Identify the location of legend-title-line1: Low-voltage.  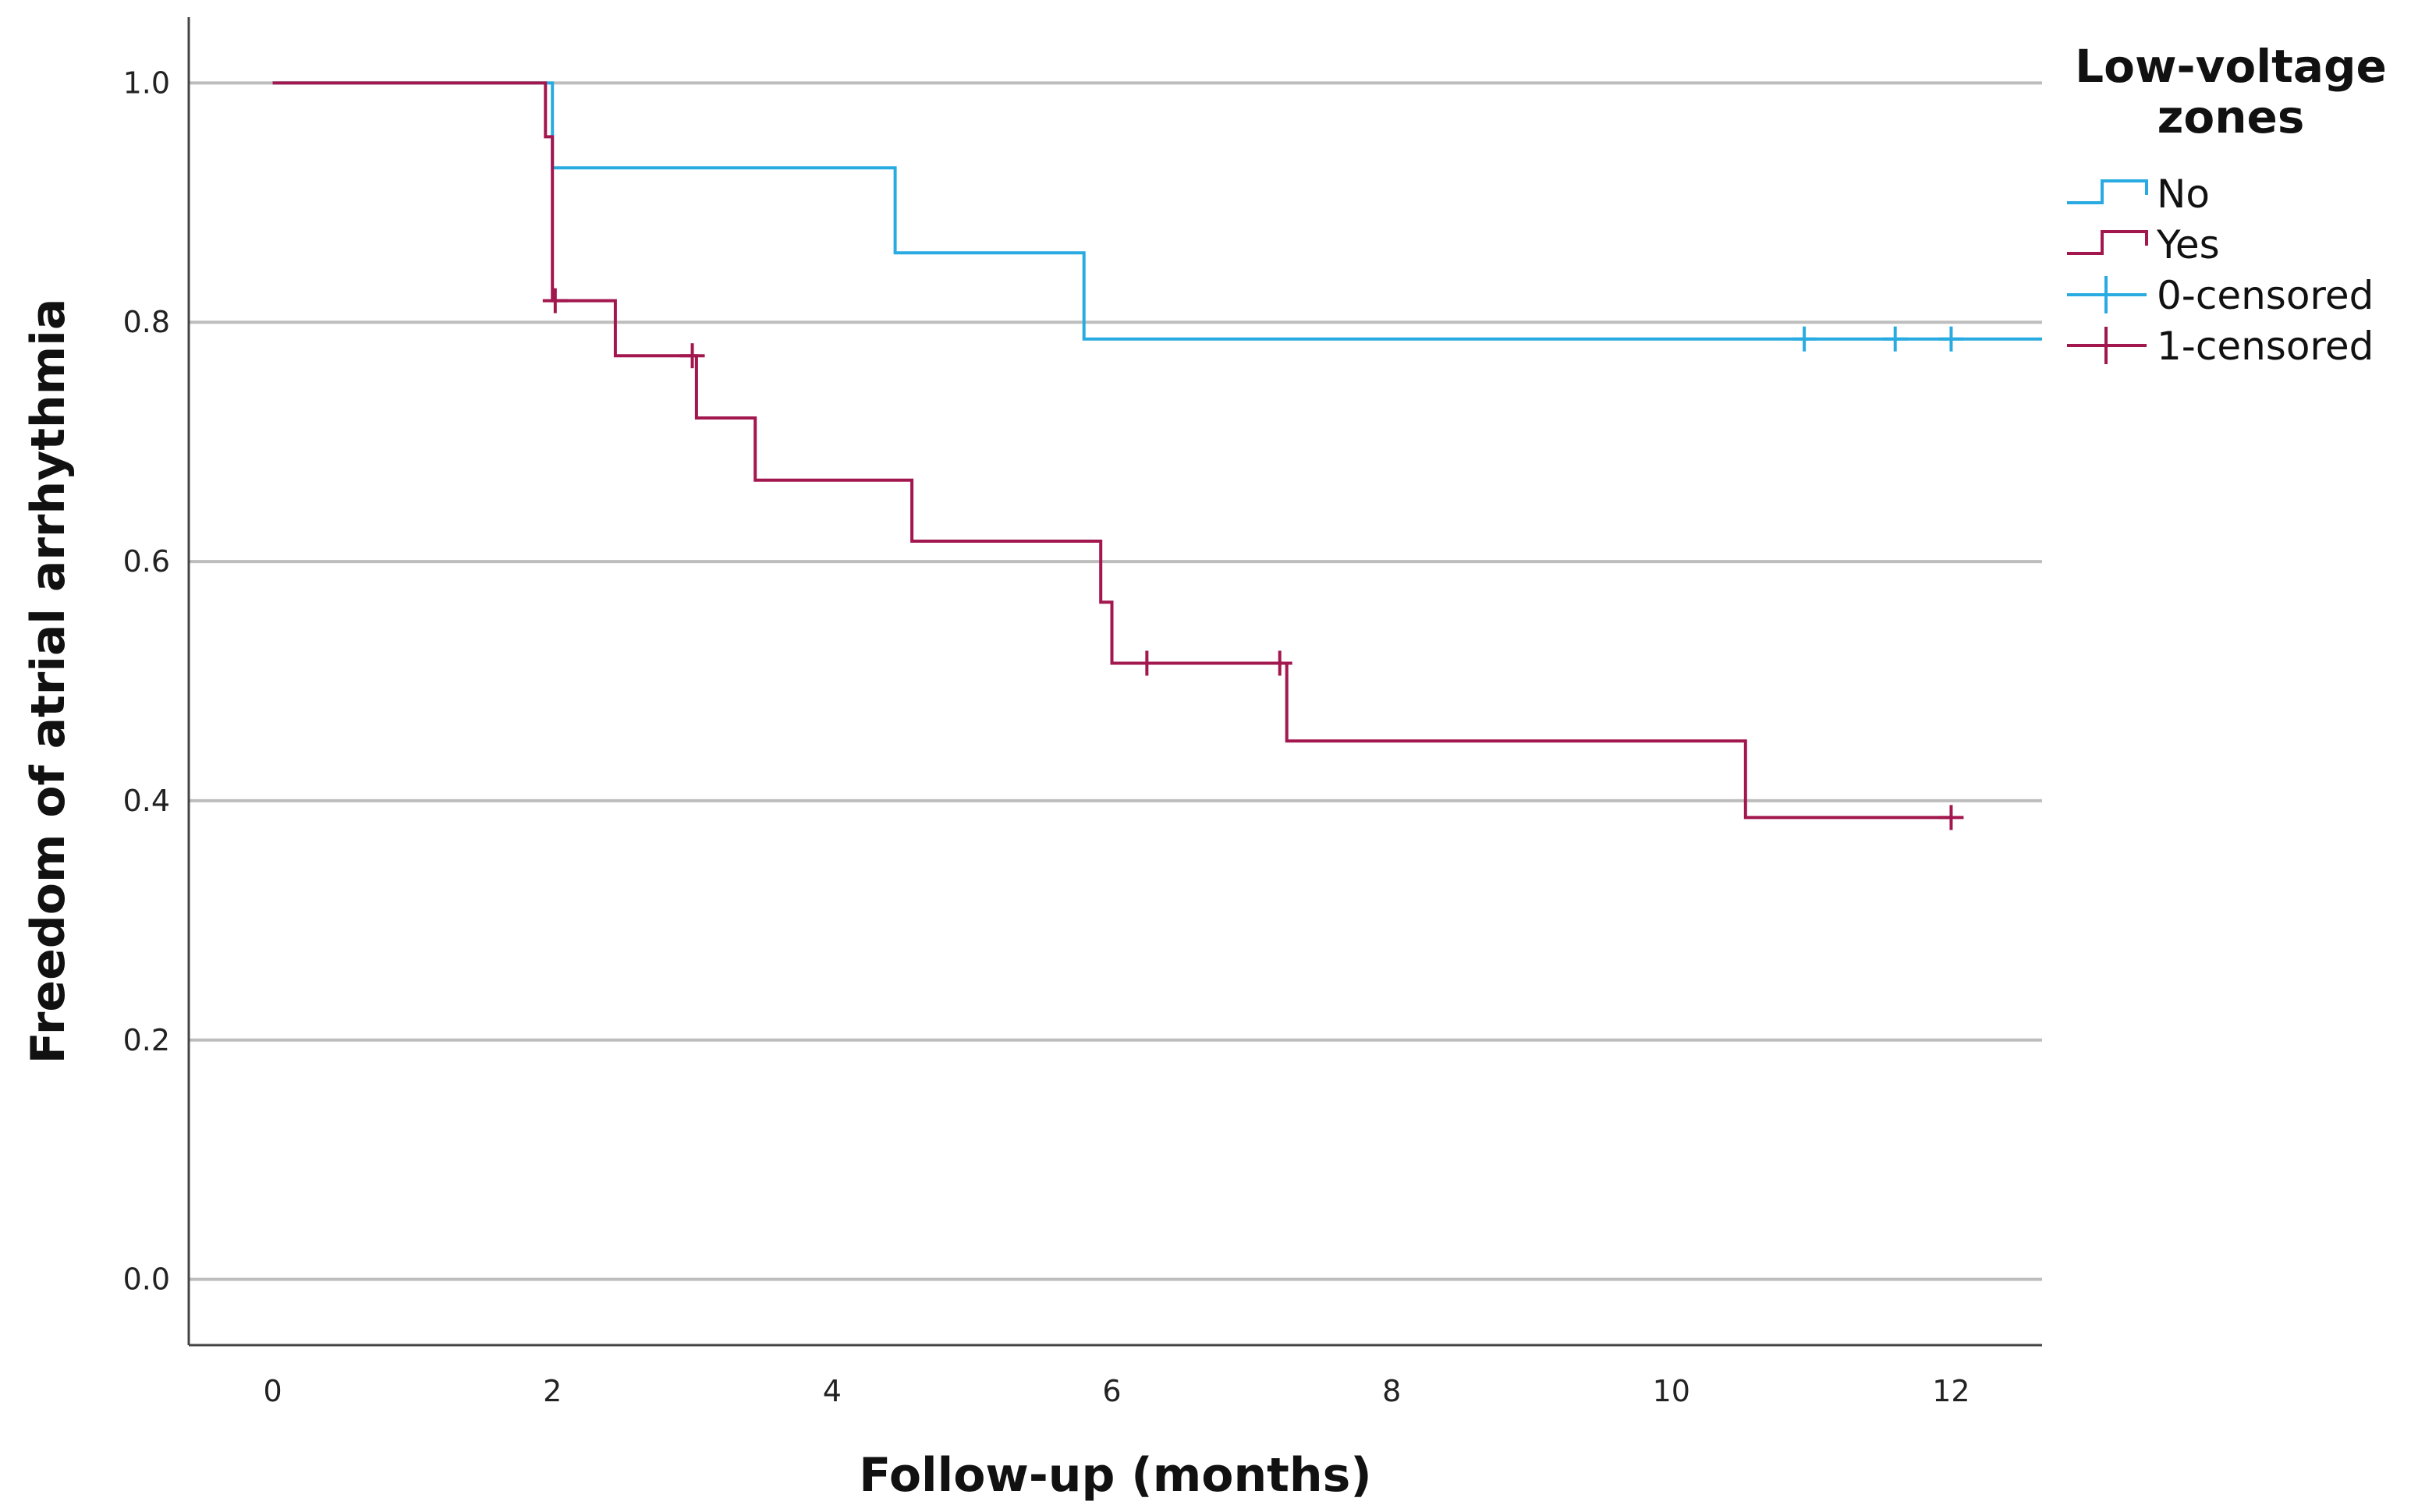
(2231, 66).